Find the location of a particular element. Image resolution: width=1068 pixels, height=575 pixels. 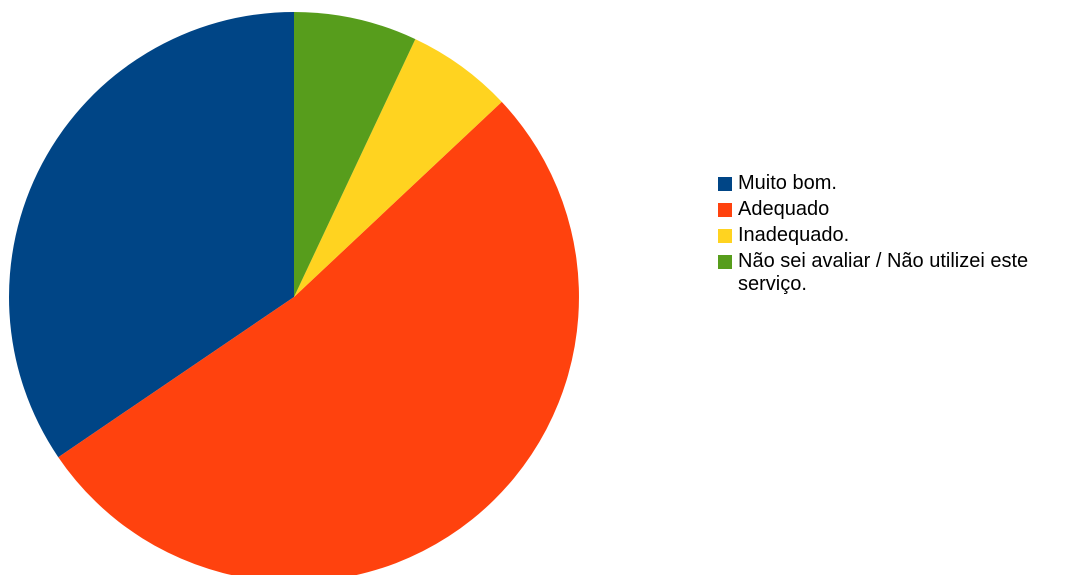

legend-swatch-inadequado is located at coordinates (725, 236).